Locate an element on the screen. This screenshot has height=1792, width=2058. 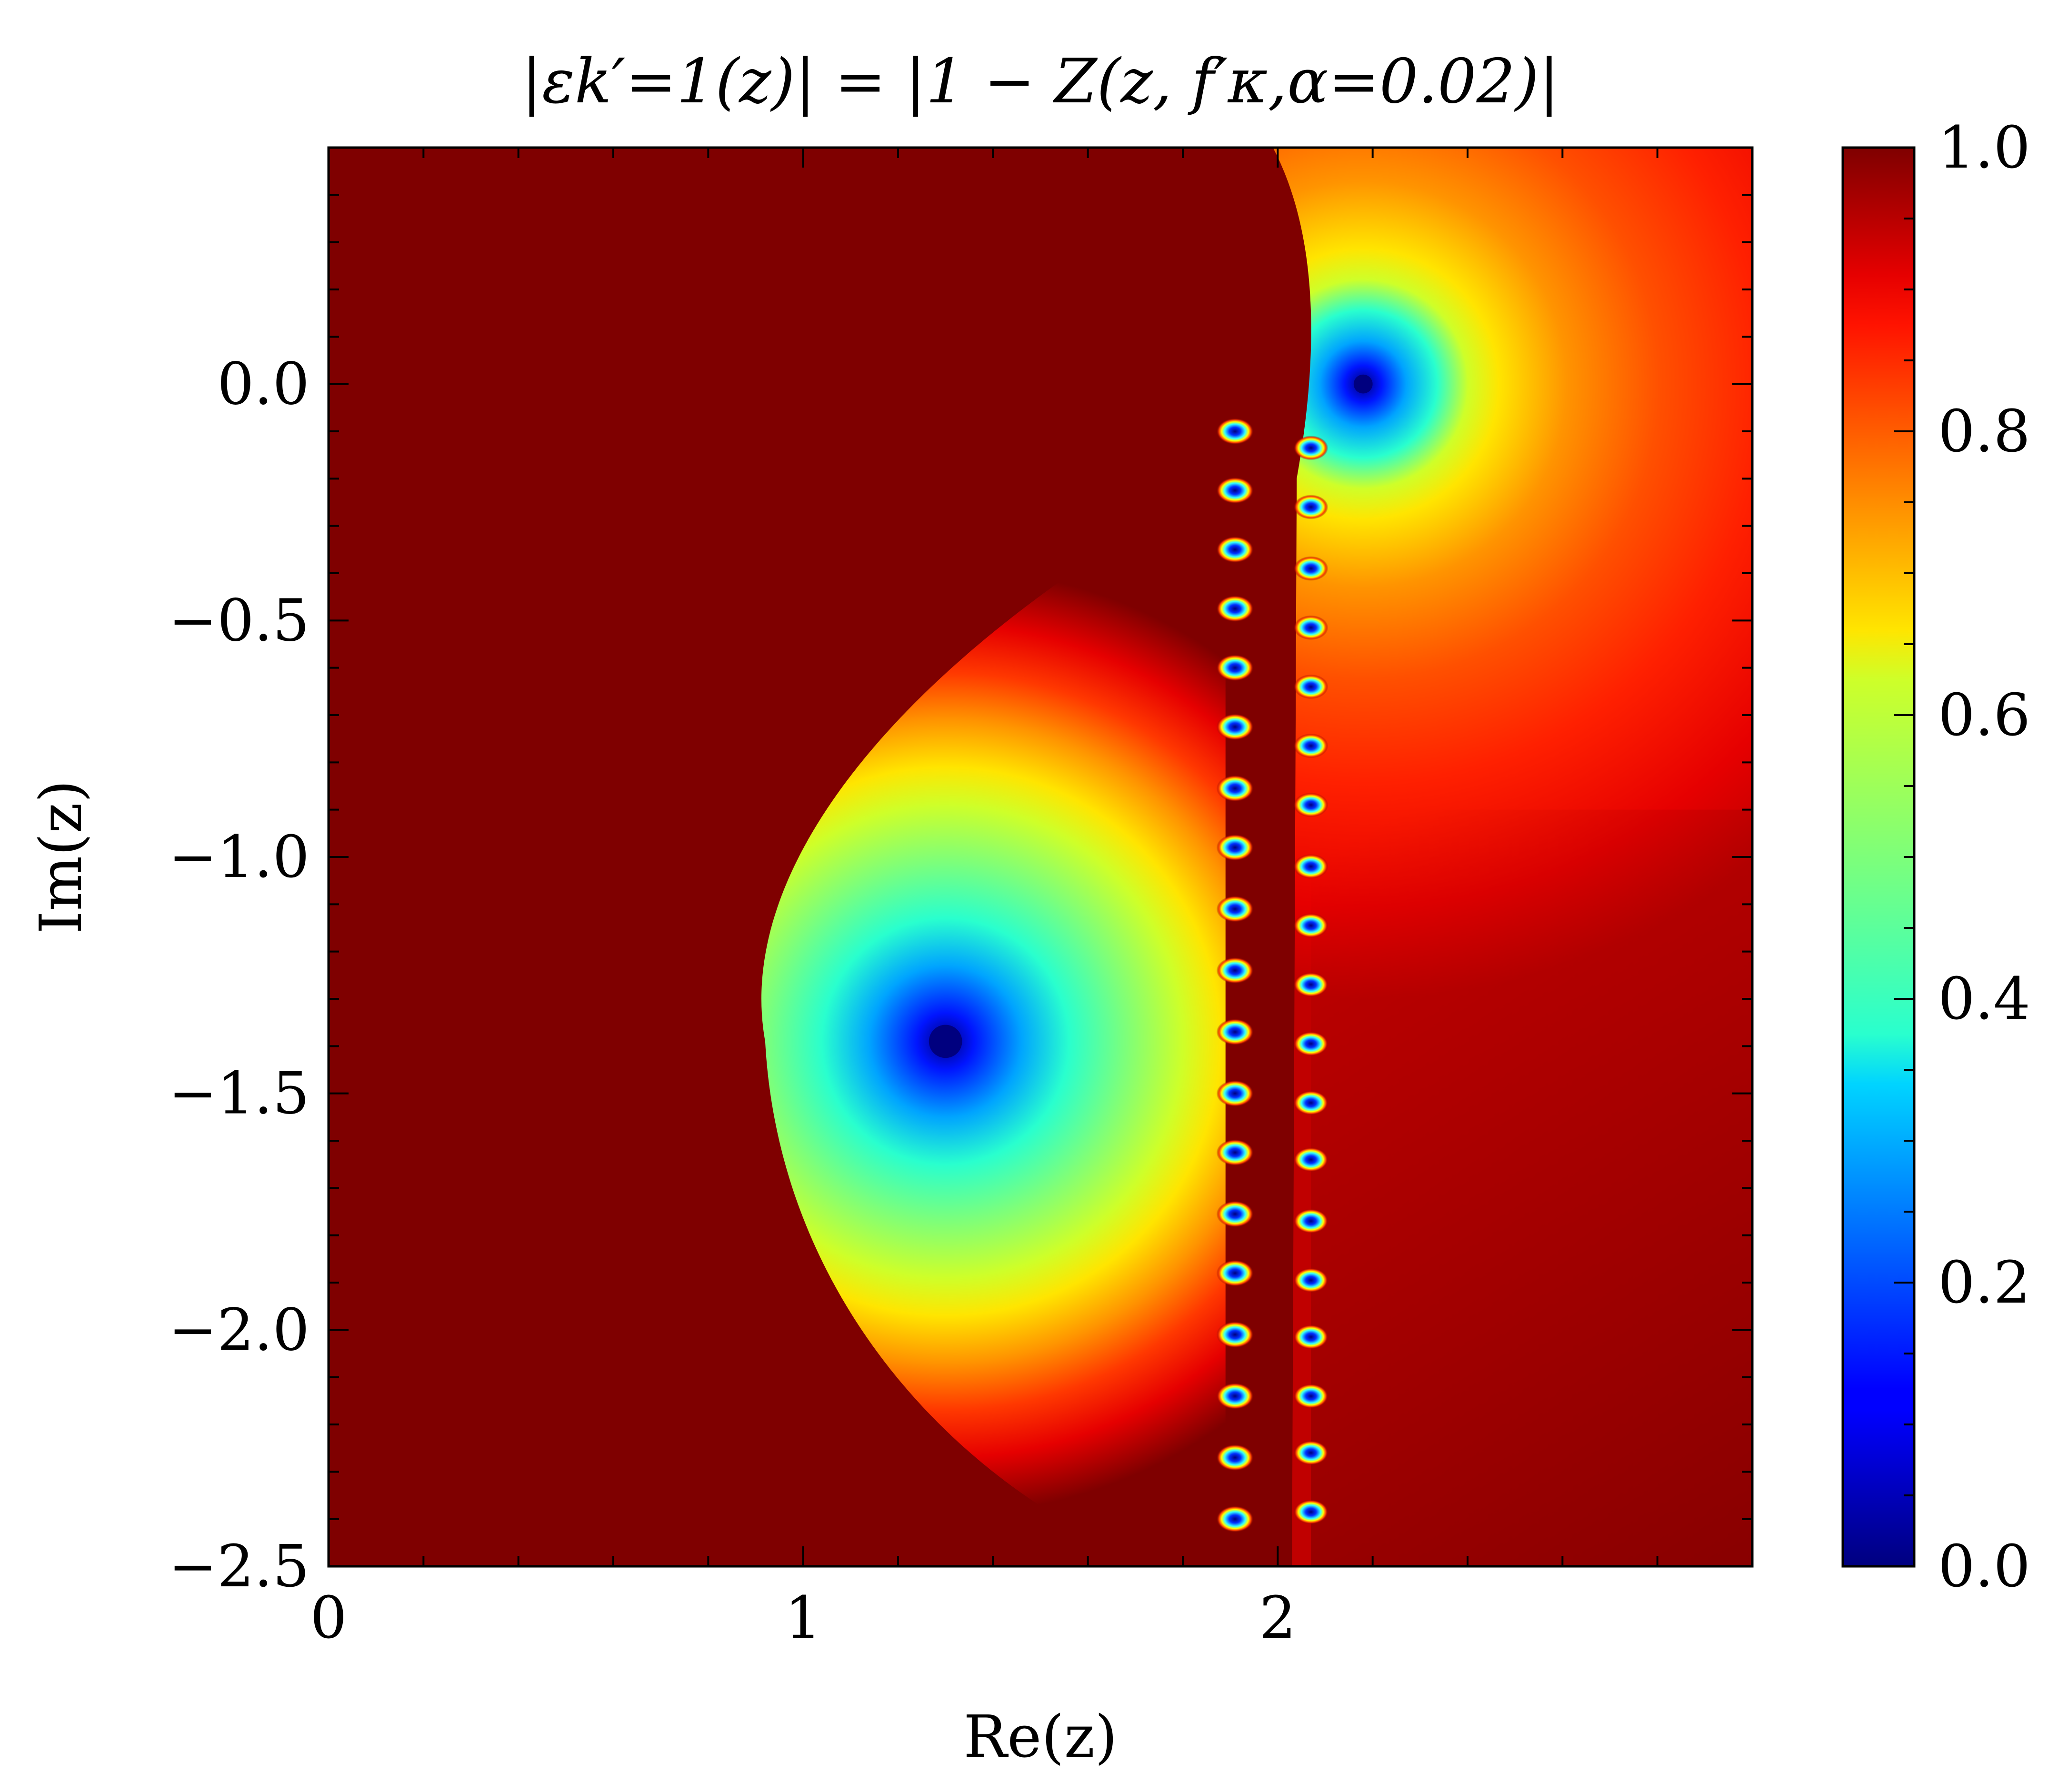
colorbar-tick-label: 0.4 is located at coordinates (1984, 999).